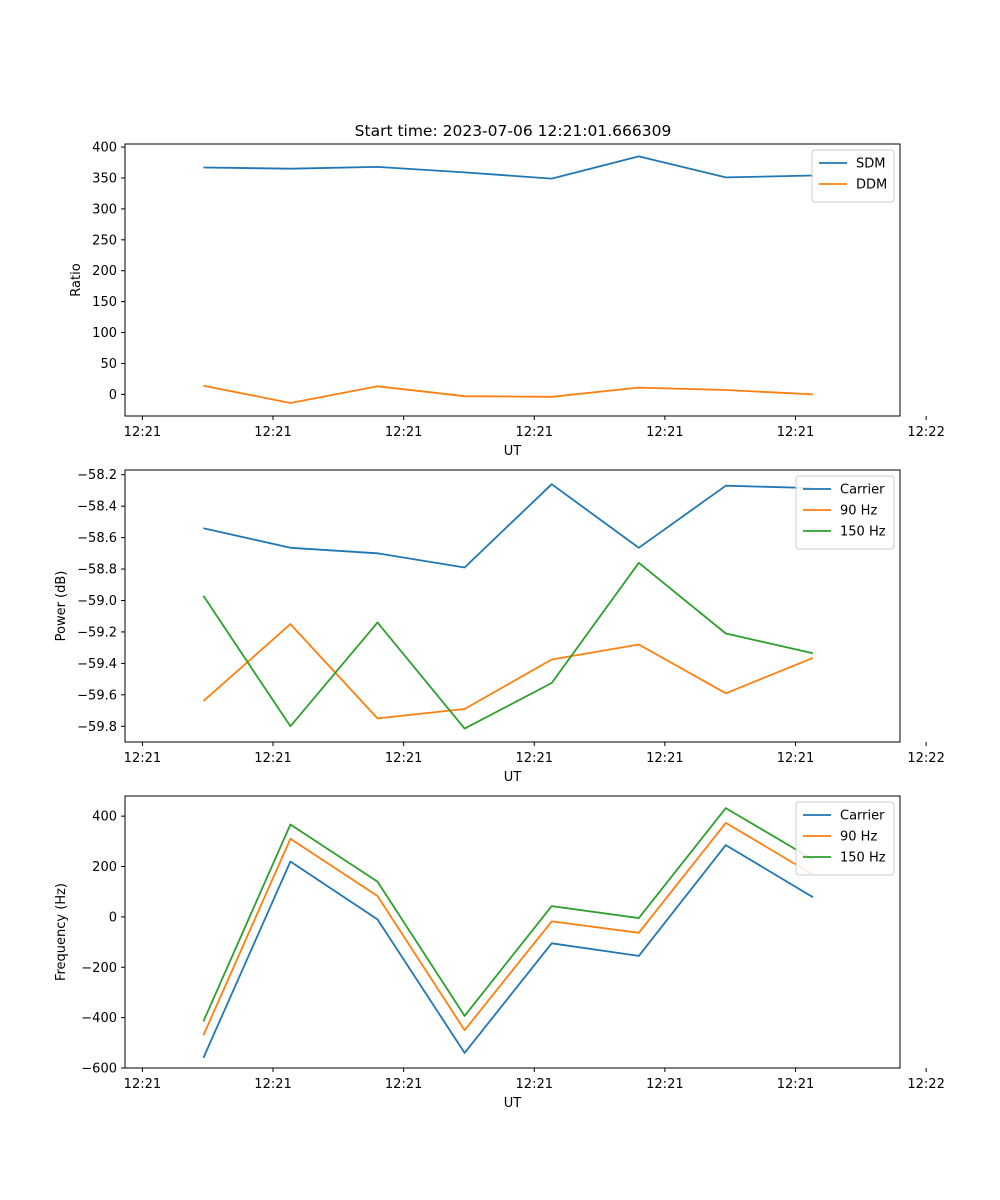 The width and height of the screenshot is (1000, 1200). Describe the element at coordinates (853, 176) in the screenshot. I see `legend: SDM DDM` at that location.